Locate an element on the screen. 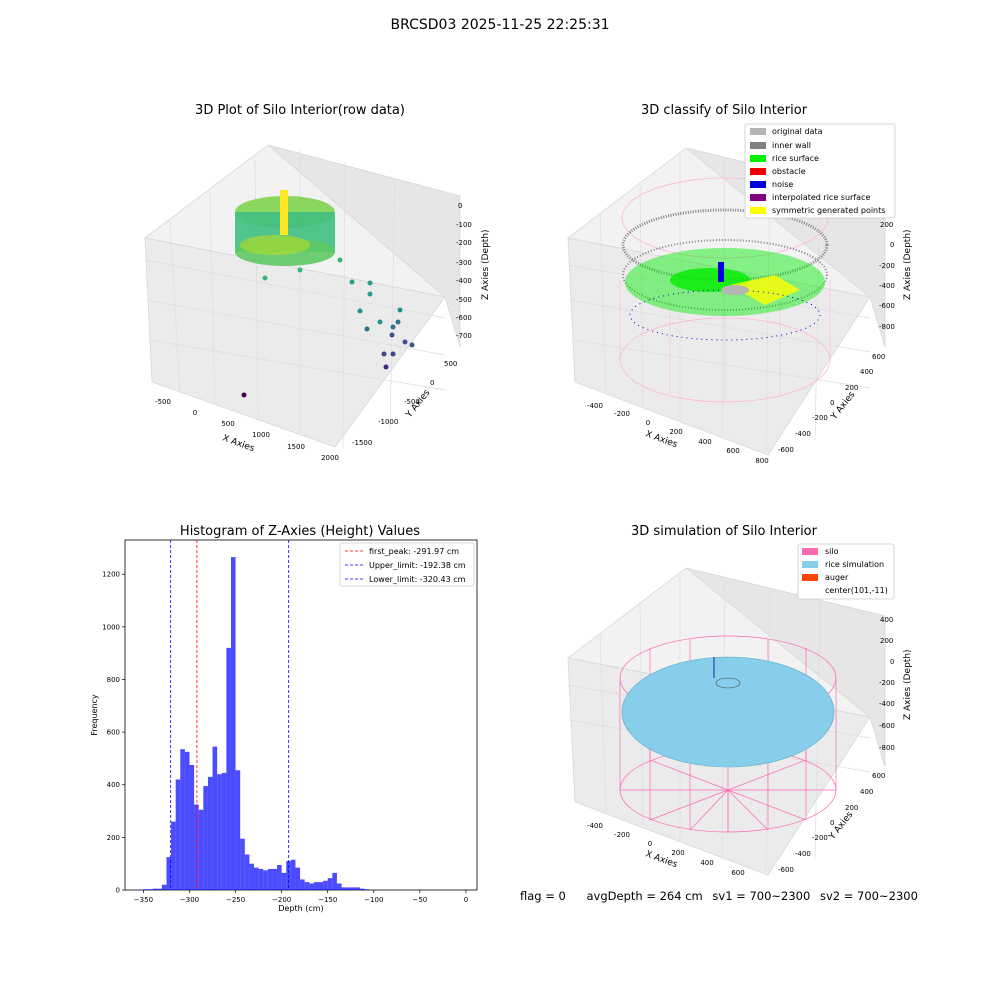 This screenshot has width=1000, height=1000. classify-z-tick: -200 is located at coordinates (887, 266).